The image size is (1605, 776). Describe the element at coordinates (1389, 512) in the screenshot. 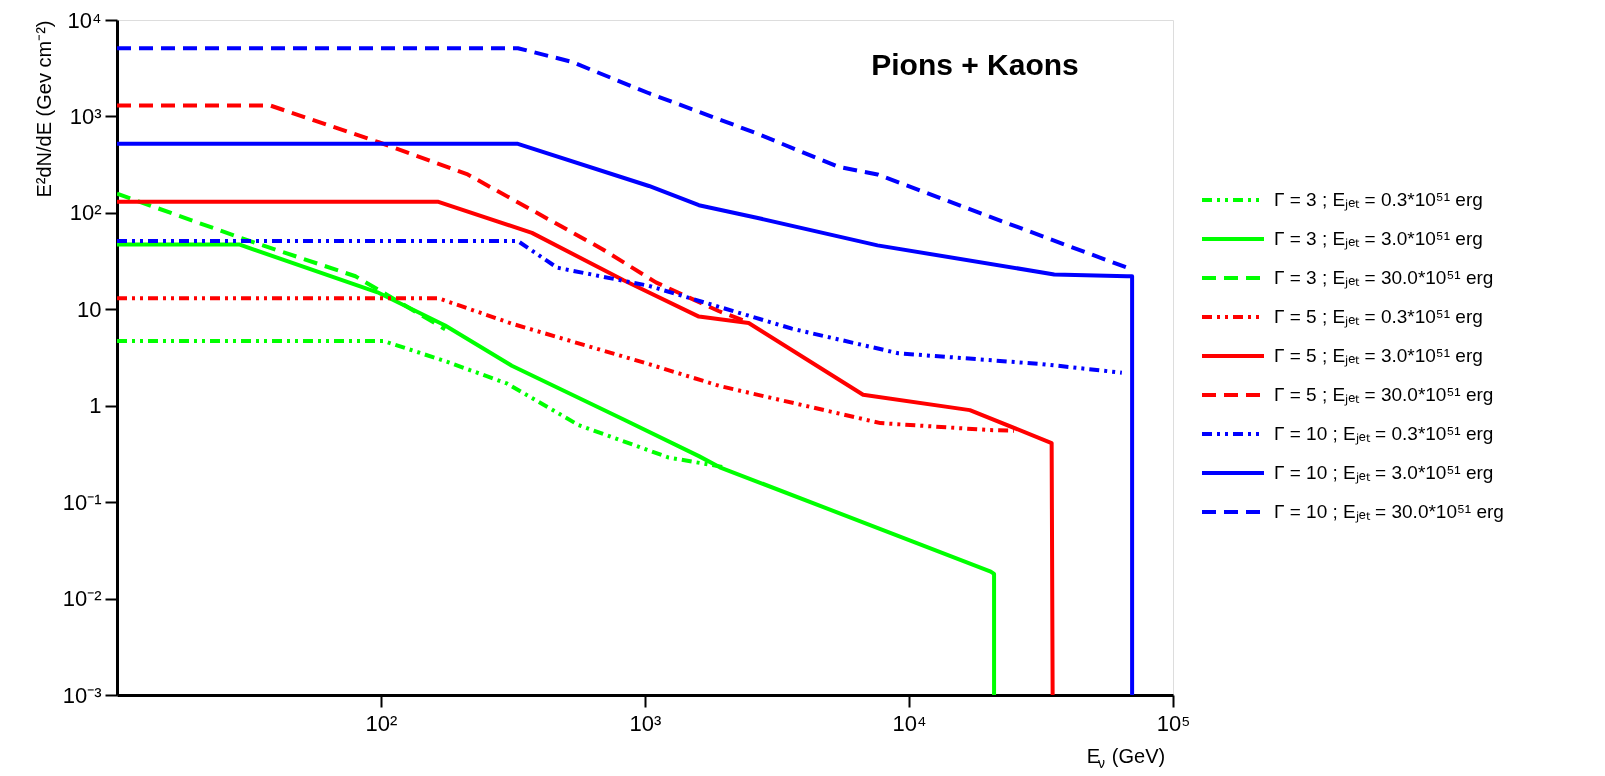

I see `legend-label: Γ = 10 ; Eⱼₑₜ = 30.0*10⁵¹ erg` at that location.